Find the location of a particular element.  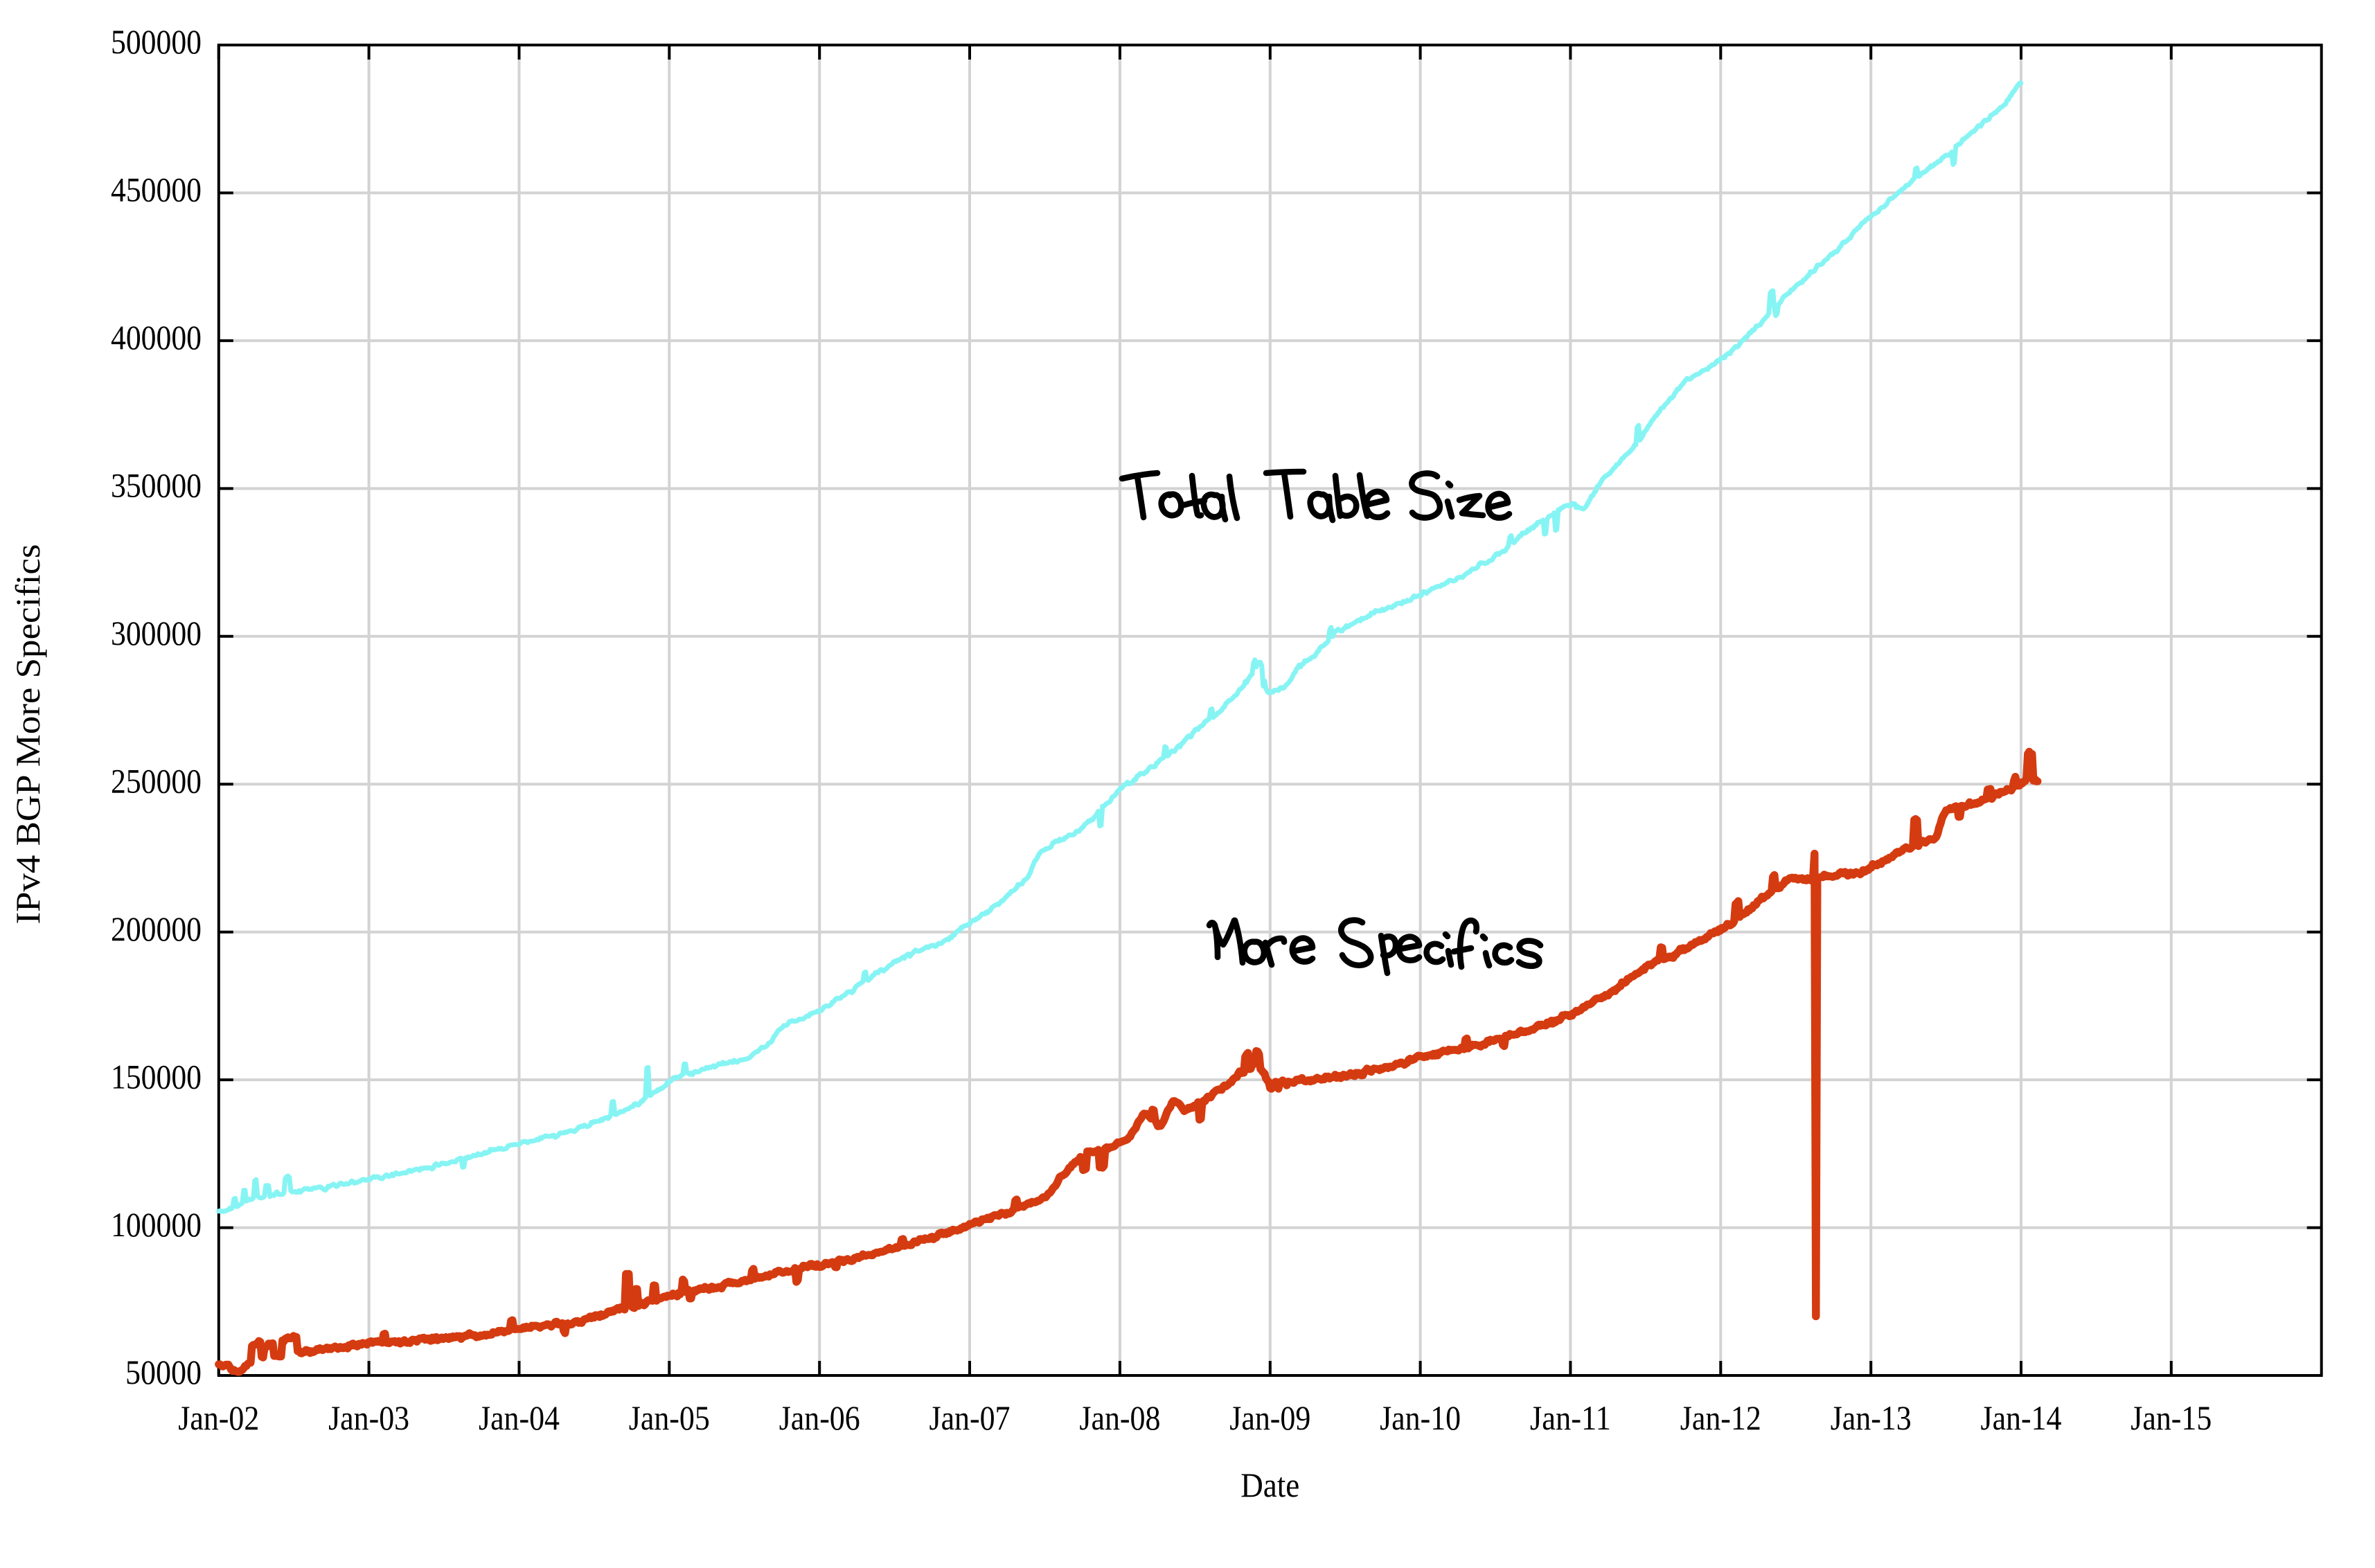

svg-text: Jan-09 is located at coordinates (1269, 1418).